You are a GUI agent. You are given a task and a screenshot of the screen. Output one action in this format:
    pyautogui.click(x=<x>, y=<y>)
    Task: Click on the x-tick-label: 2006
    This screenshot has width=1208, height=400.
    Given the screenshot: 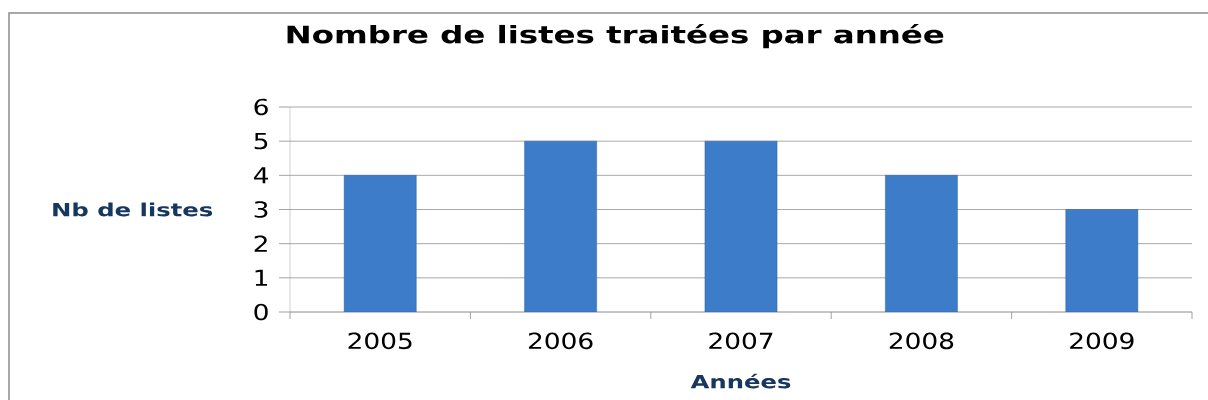 What is the action you would take?
    pyautogui.click(x=560, y=341)
    